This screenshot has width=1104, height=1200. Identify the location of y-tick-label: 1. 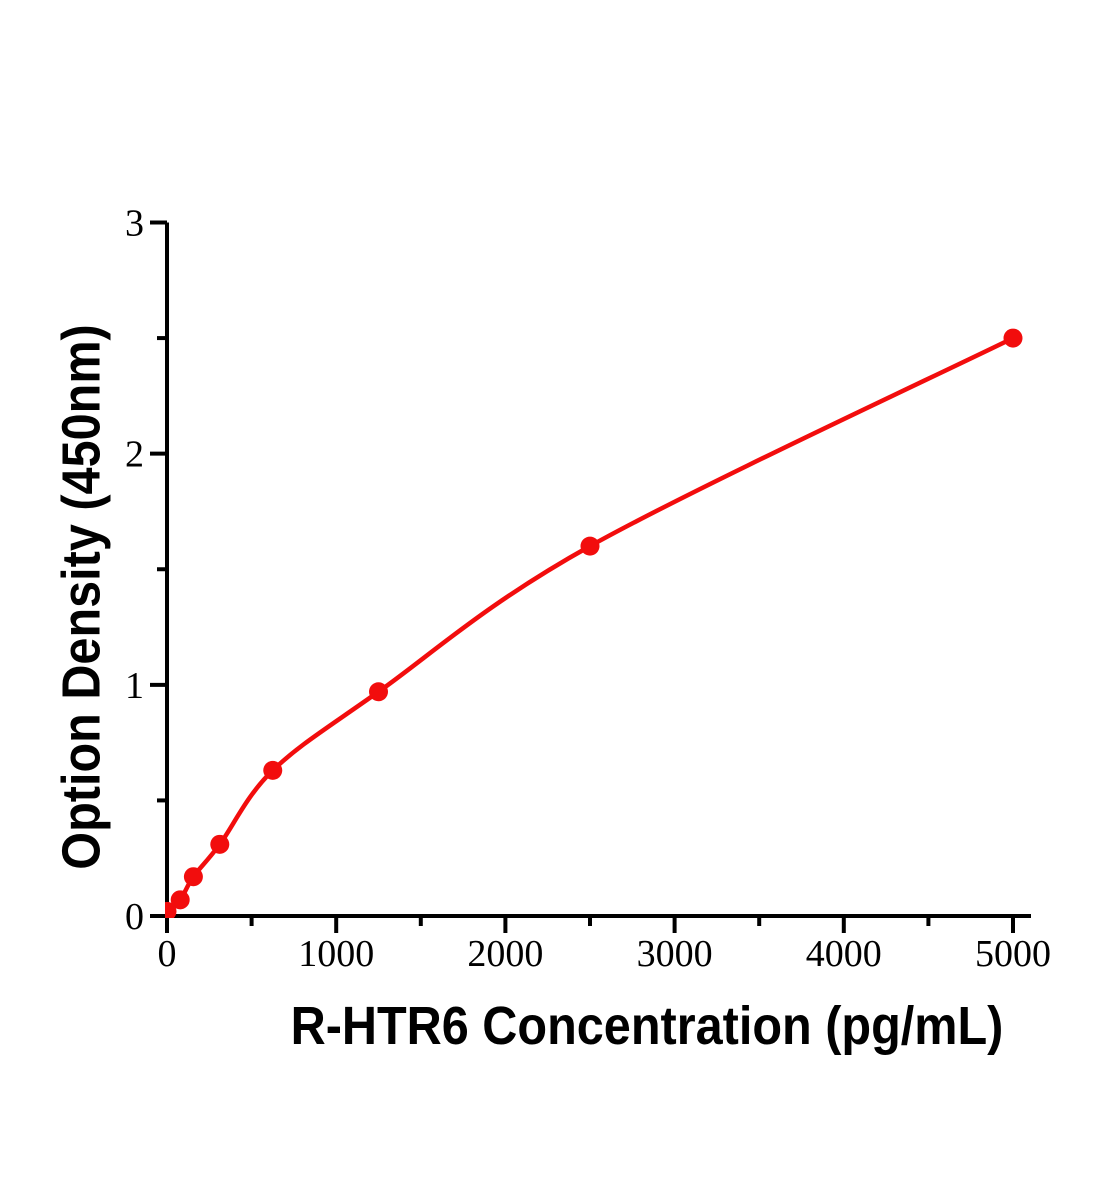
(134, 686).